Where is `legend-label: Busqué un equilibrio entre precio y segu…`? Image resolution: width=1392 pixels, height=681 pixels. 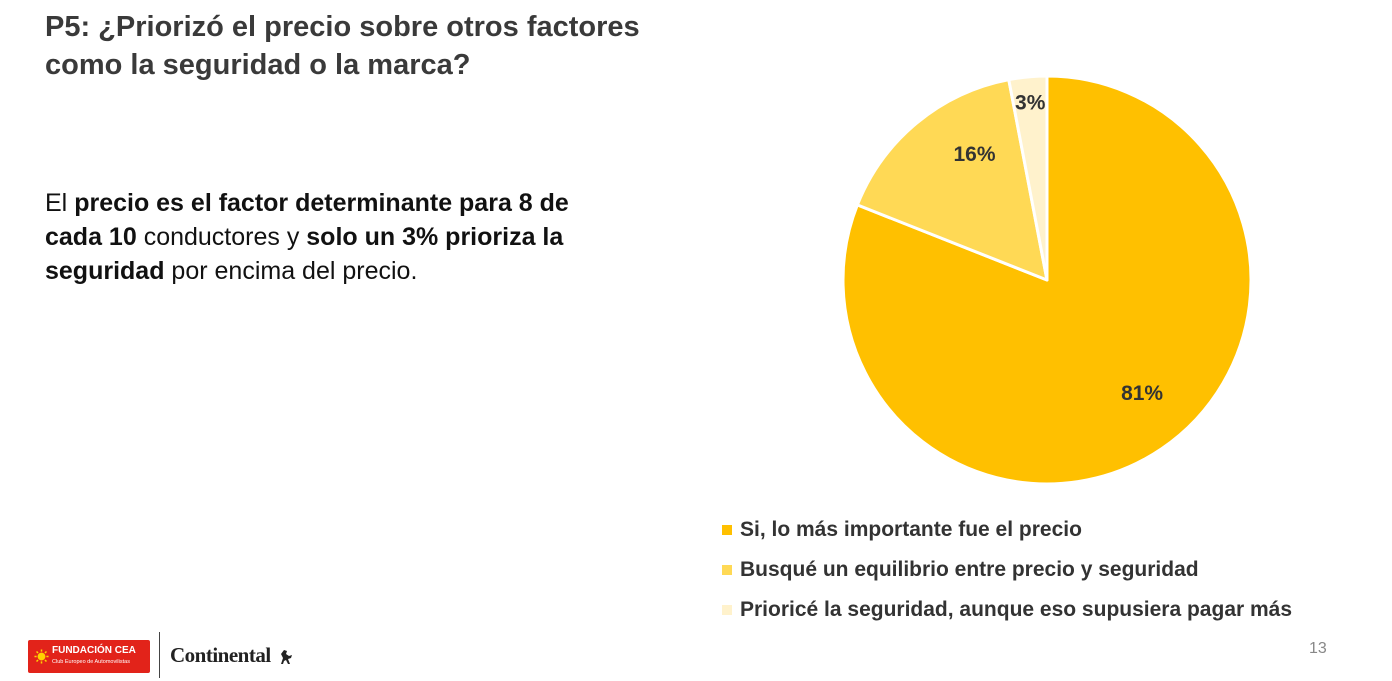
legend-label: Busqué un equilibrio entre precio y segu… is located at coordinates (969, 569).